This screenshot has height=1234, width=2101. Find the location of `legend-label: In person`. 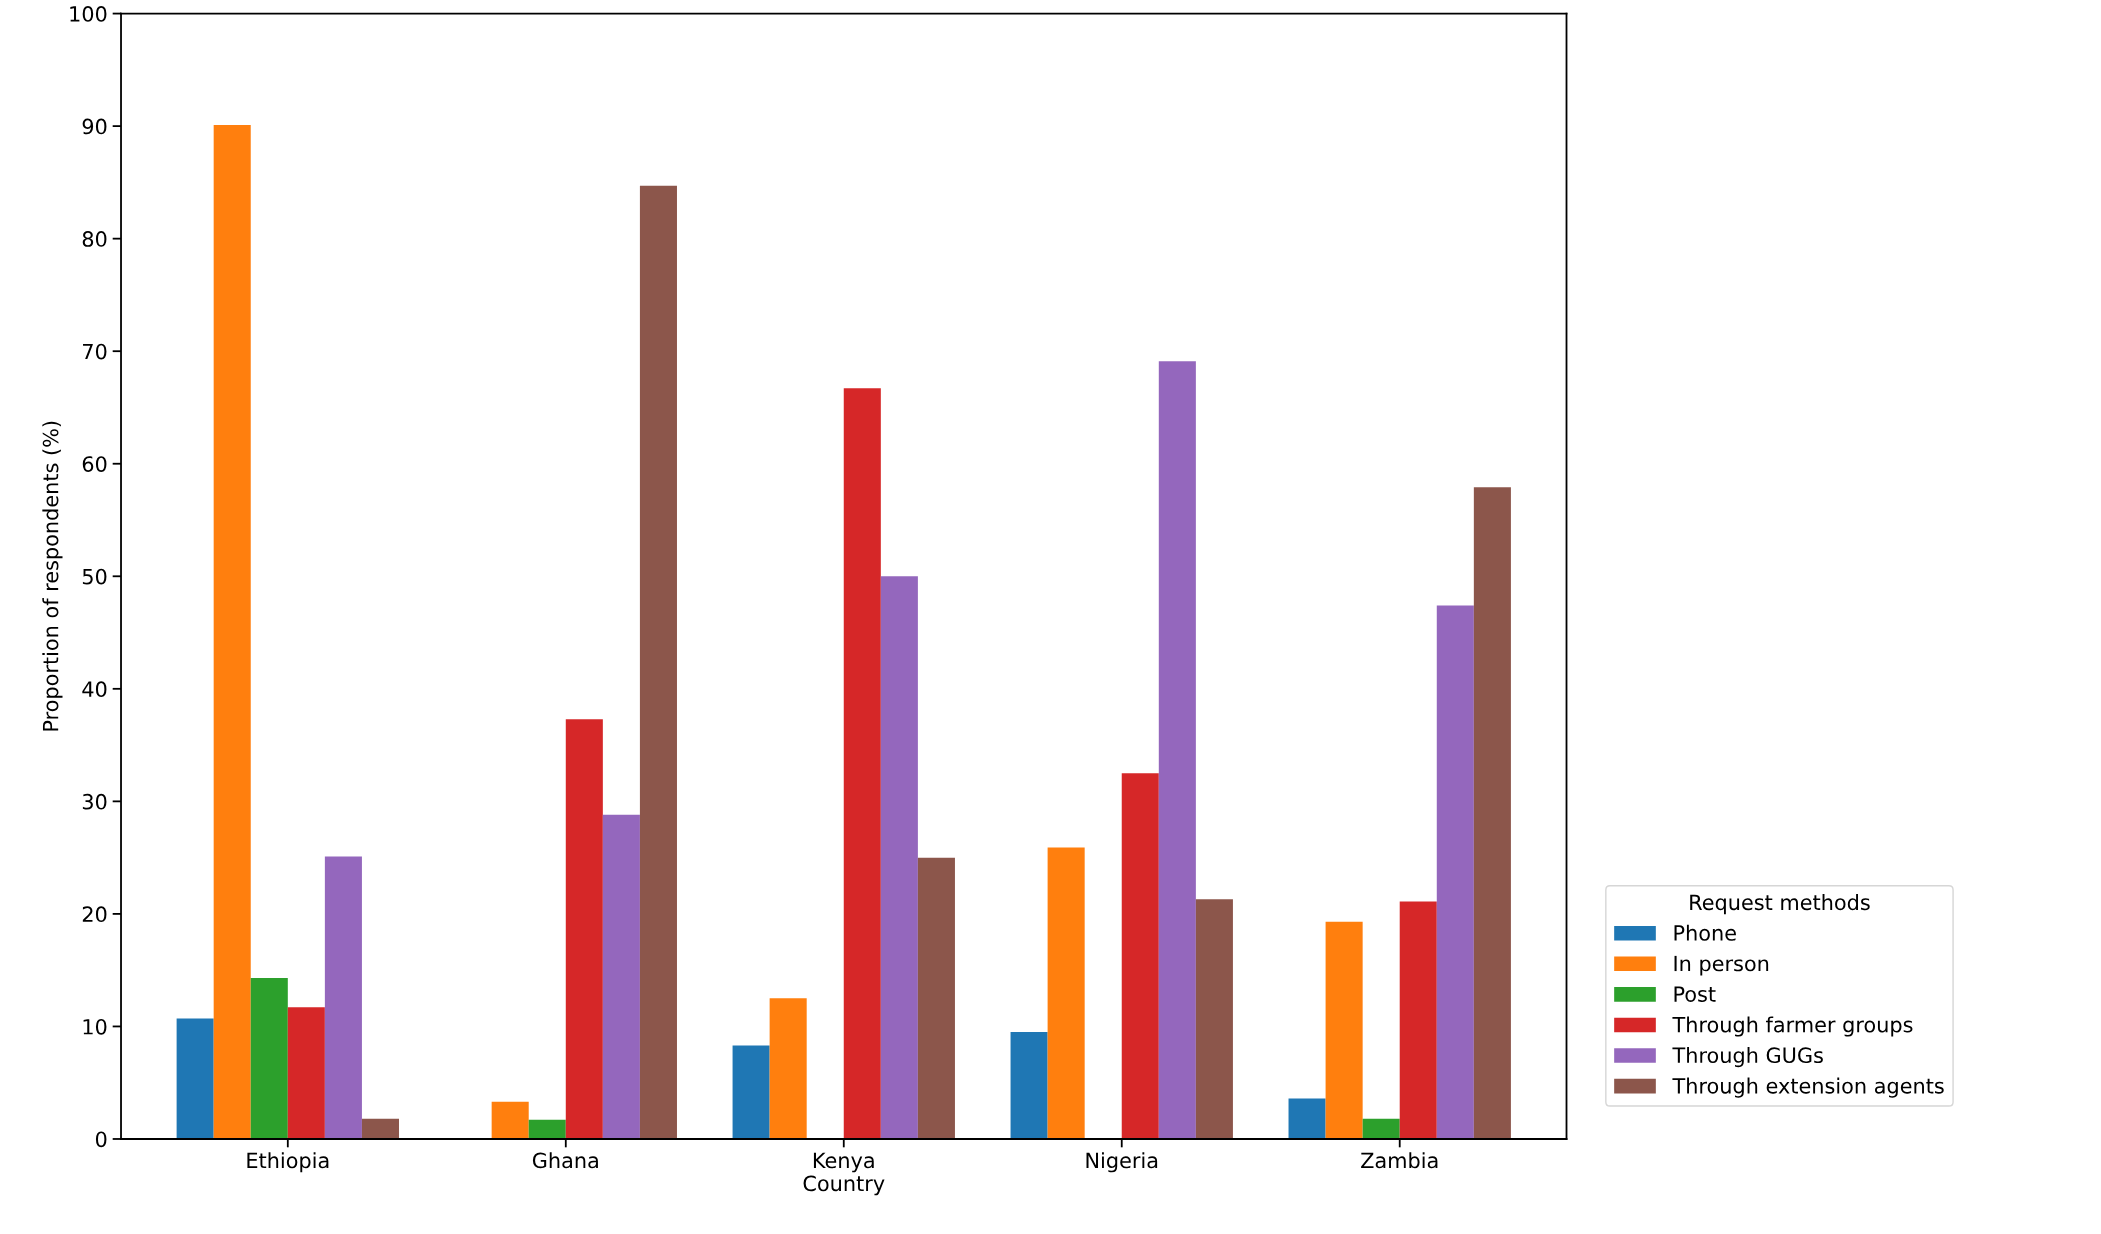

legend-label: In person is located at coordinates (1721, 965).